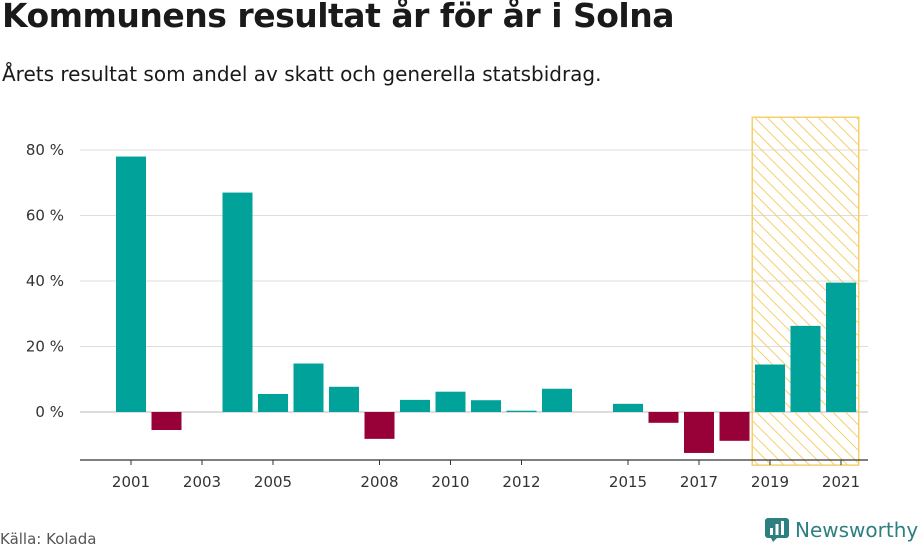 The height and width of the screenshot is (552, 920). I want to click on y-tick-label: 0 %, so click(49, 412).